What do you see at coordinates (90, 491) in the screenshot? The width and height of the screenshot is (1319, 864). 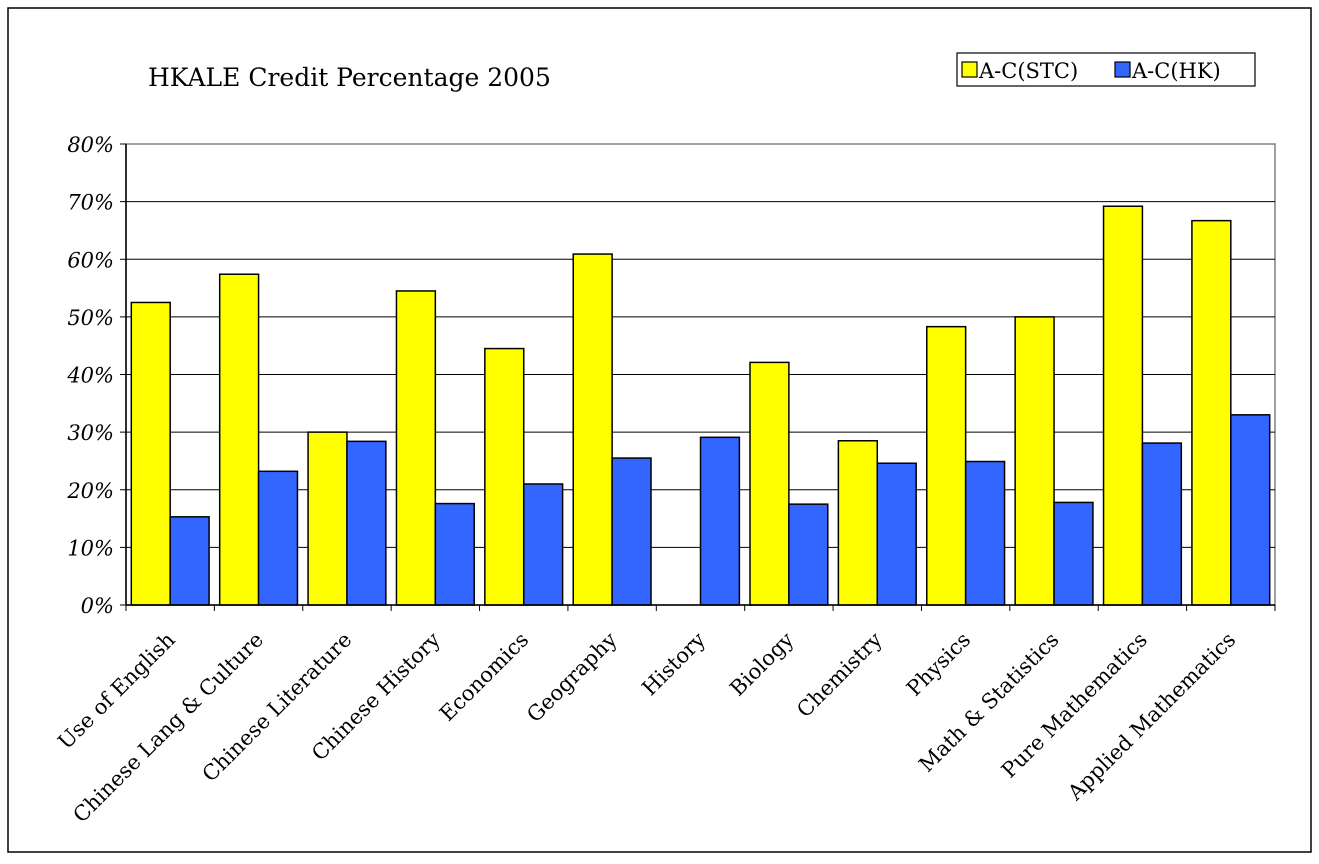 I see `y-tick-label: 20%` at bounding box center [90, 491].